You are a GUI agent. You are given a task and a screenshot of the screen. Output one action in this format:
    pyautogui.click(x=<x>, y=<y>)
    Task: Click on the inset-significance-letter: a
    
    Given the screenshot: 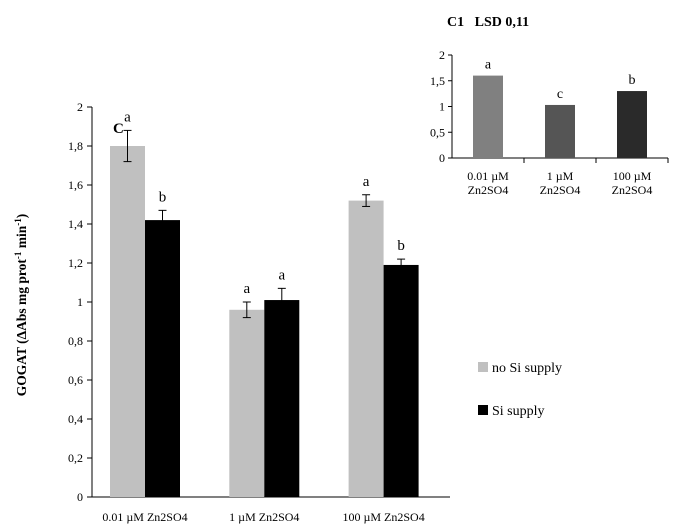 What is the action you would take?
    pyautogui.click(x=488, y=65)
    